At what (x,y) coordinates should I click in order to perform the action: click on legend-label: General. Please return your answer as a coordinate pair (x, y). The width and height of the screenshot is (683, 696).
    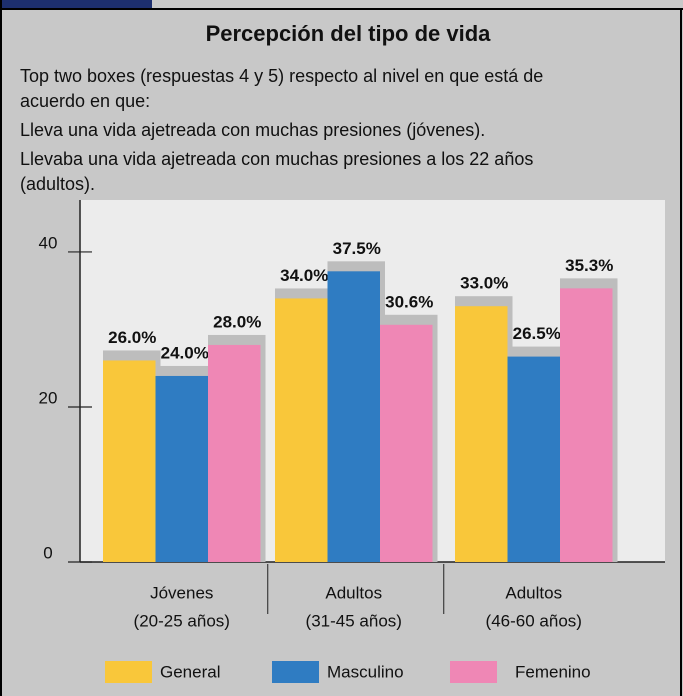
    Looking at the image, I should click on (190, 671).